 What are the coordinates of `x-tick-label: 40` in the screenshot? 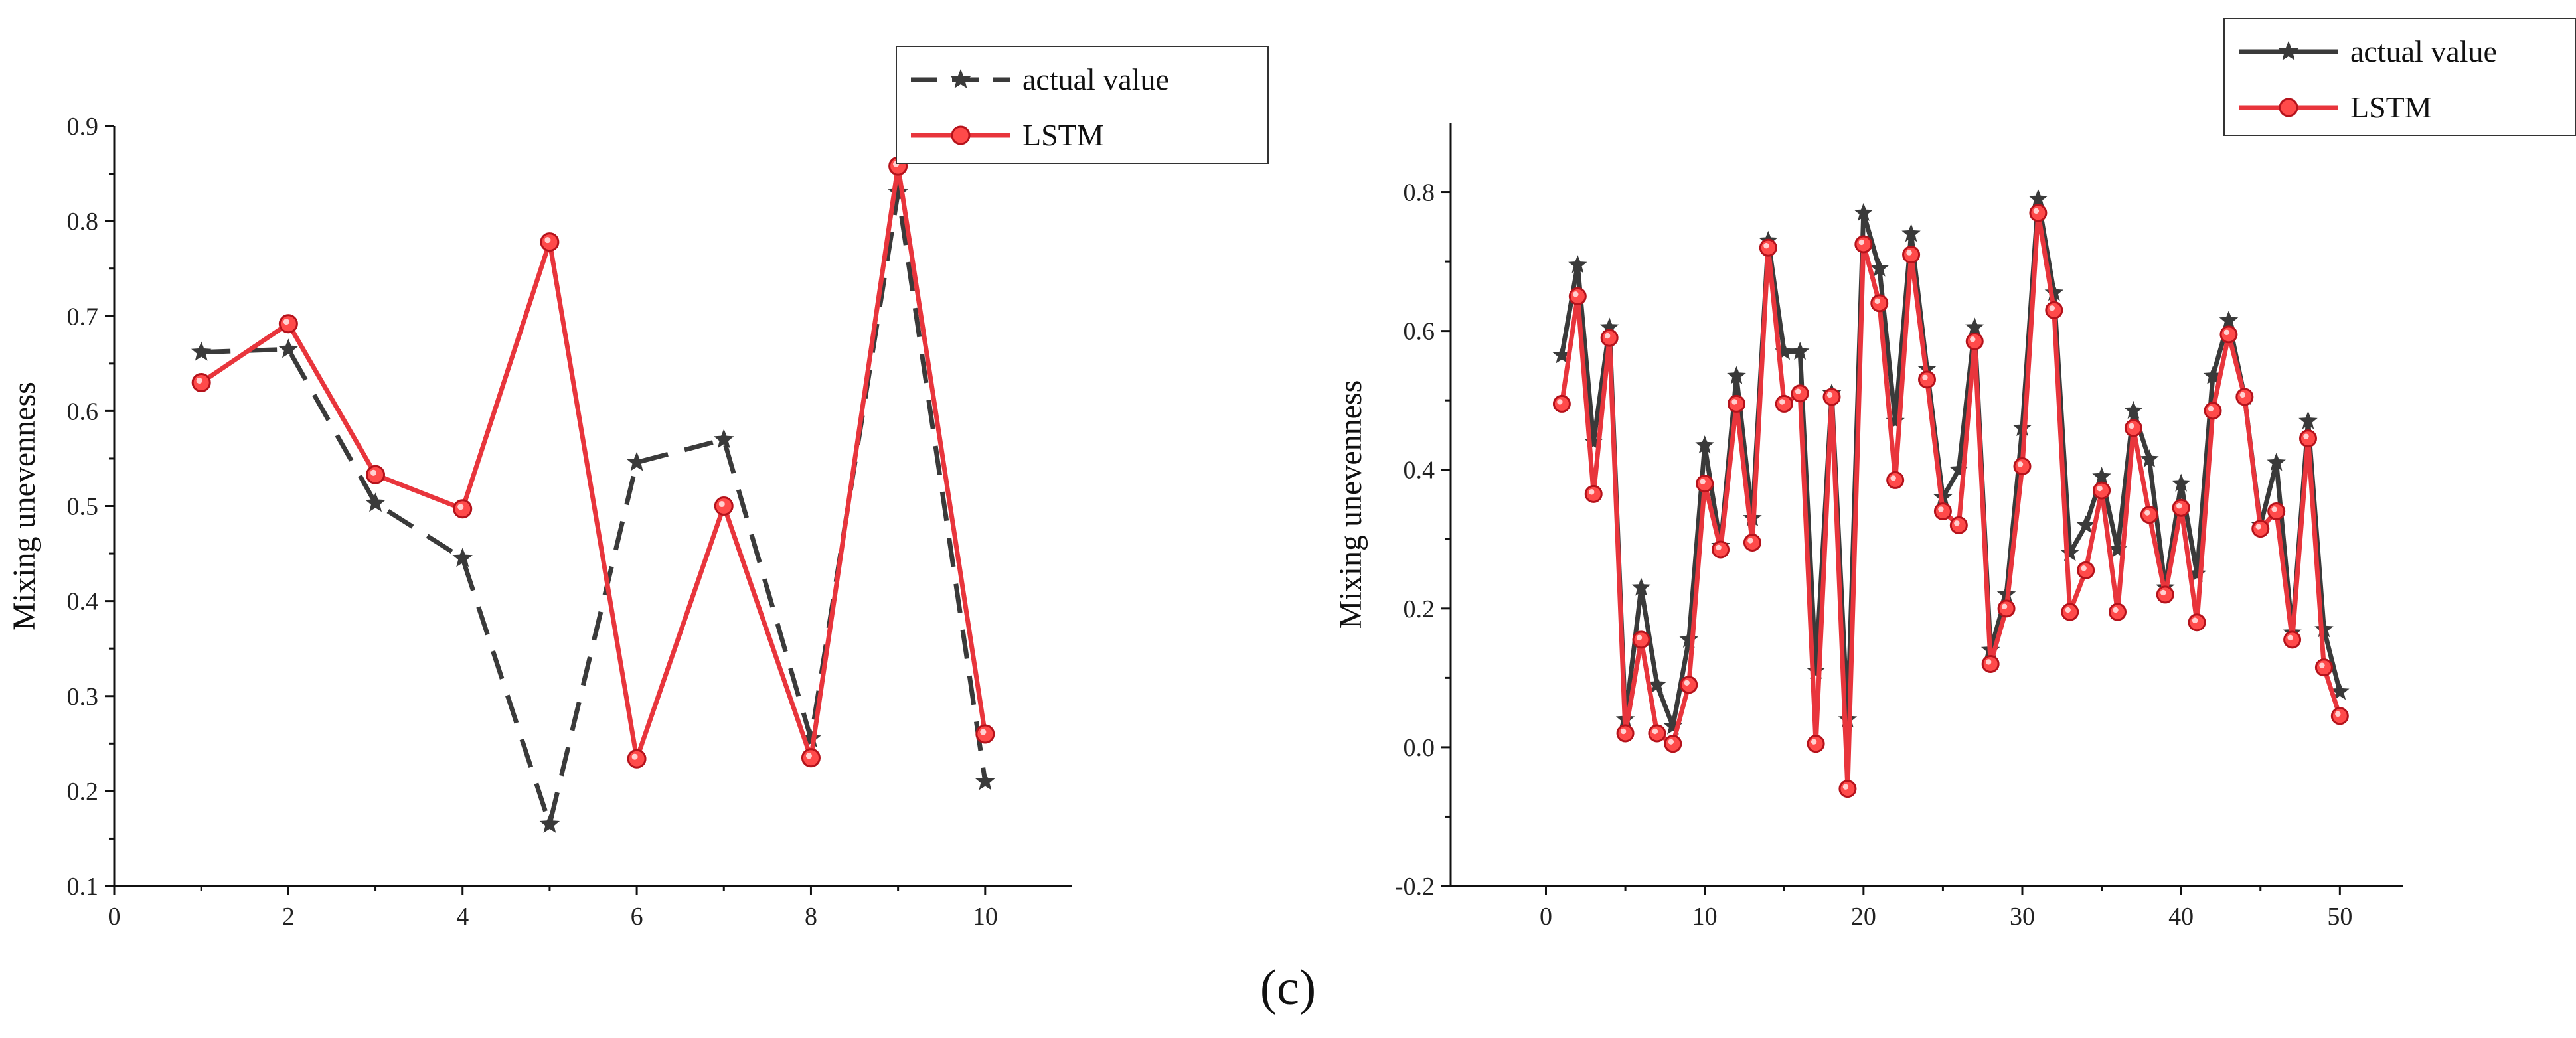 It's located at (2181, 916).